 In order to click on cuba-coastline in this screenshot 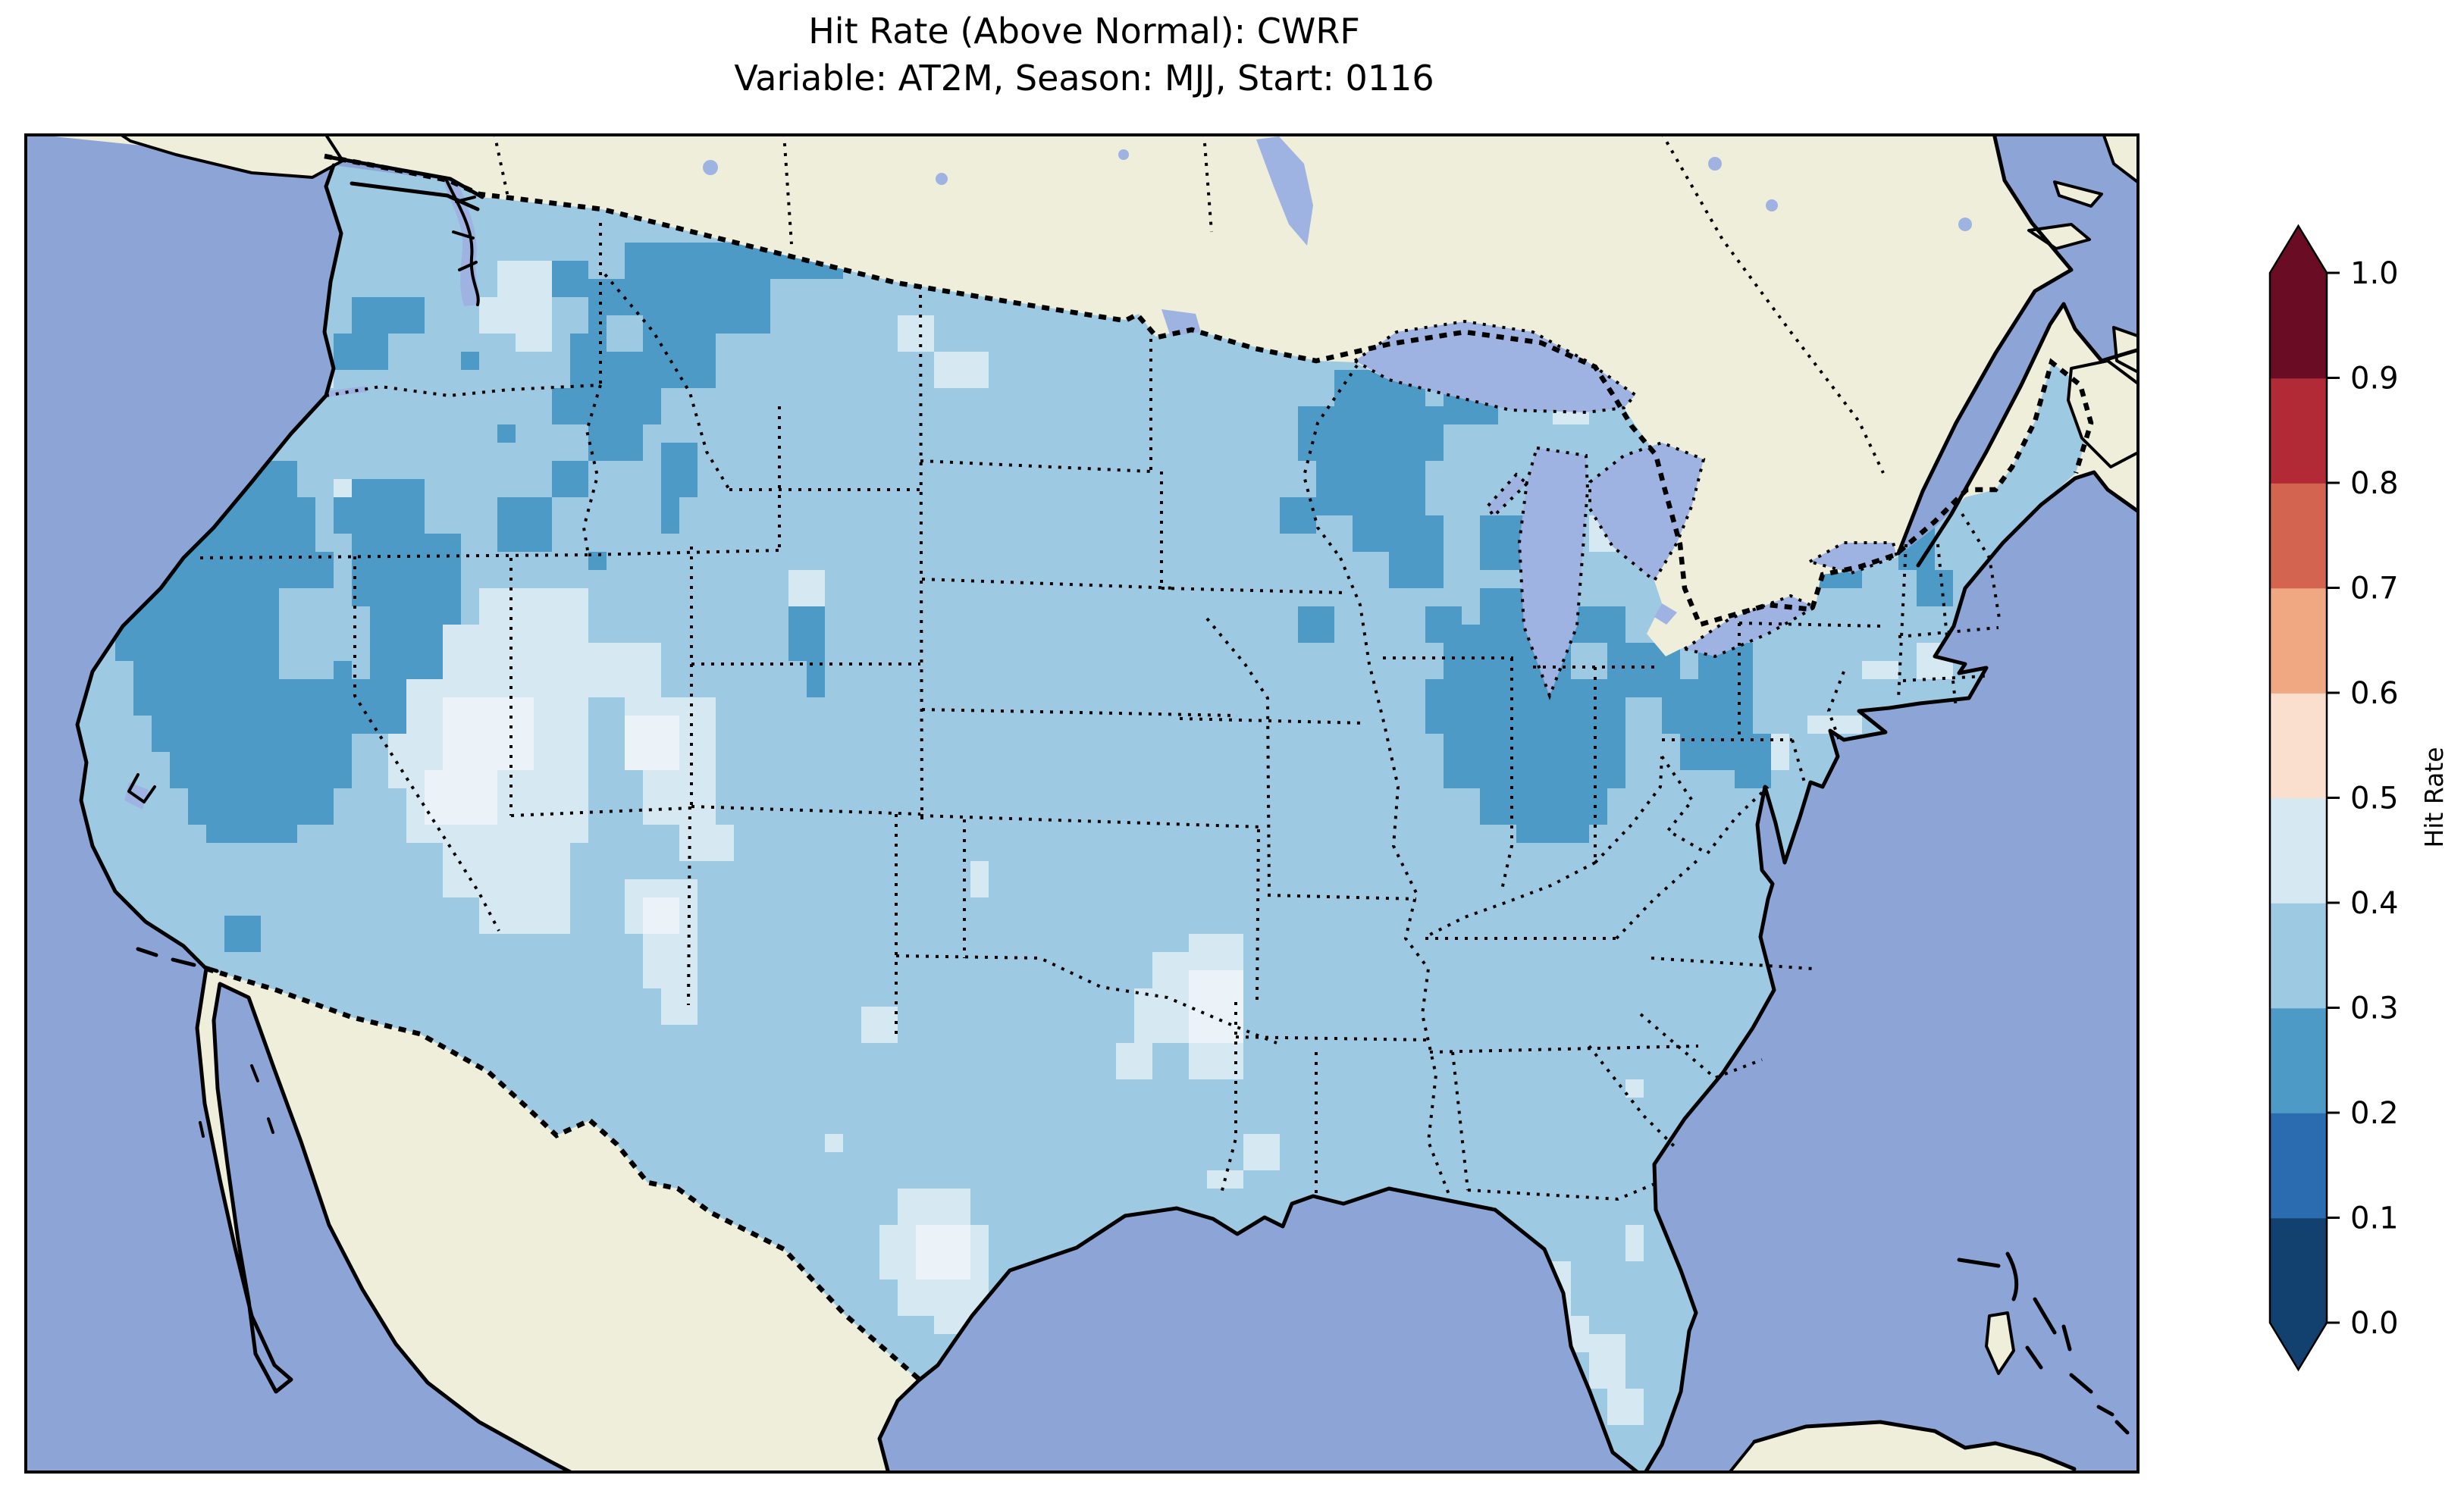, I will do `click(1915, 1445)`.